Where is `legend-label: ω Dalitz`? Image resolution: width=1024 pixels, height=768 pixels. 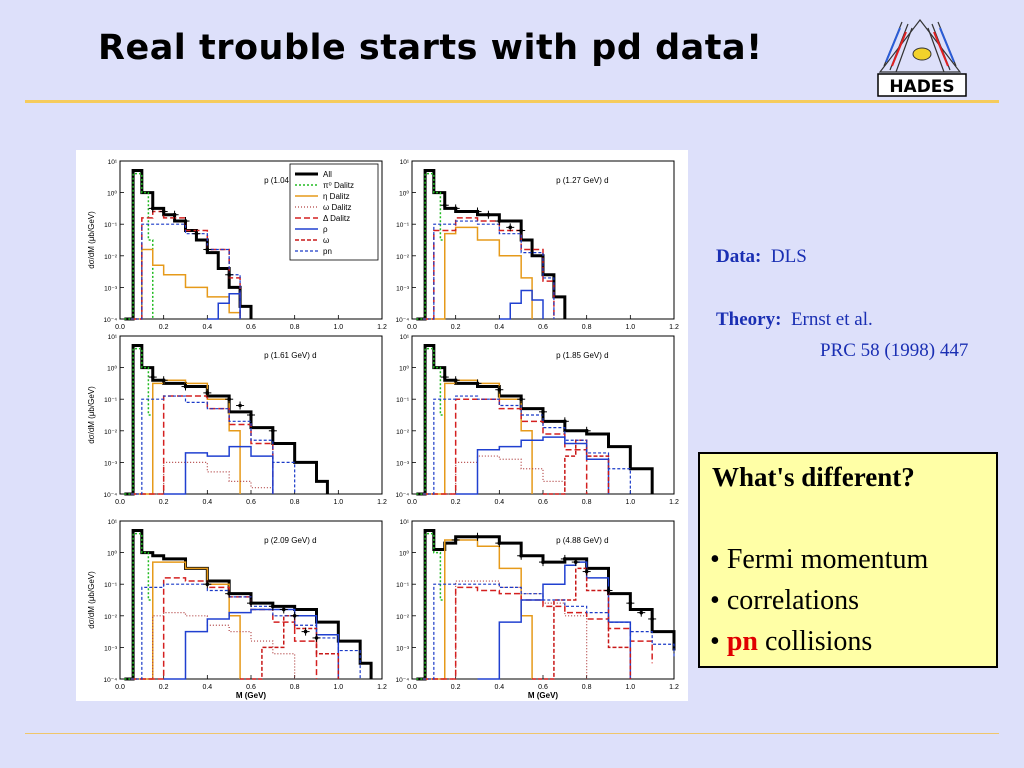 legend-label: ω Dalitz is located at coordinates (337, 207).